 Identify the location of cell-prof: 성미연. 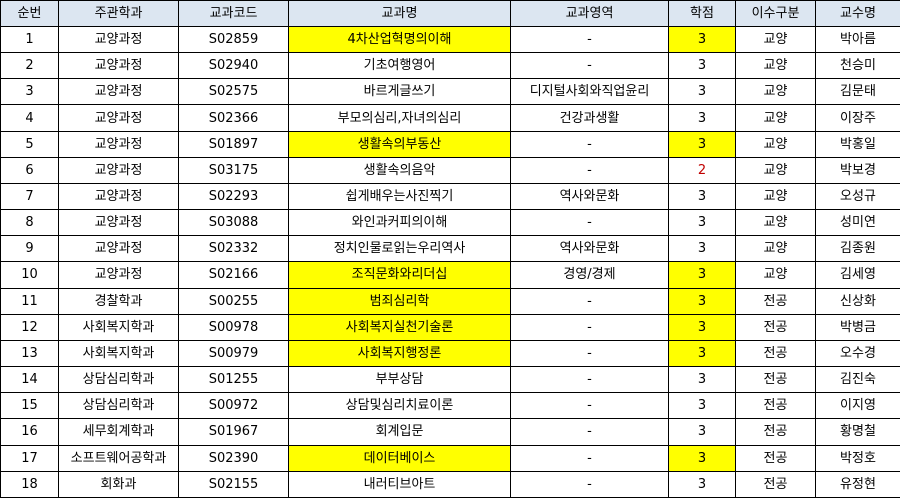
(857, 223).